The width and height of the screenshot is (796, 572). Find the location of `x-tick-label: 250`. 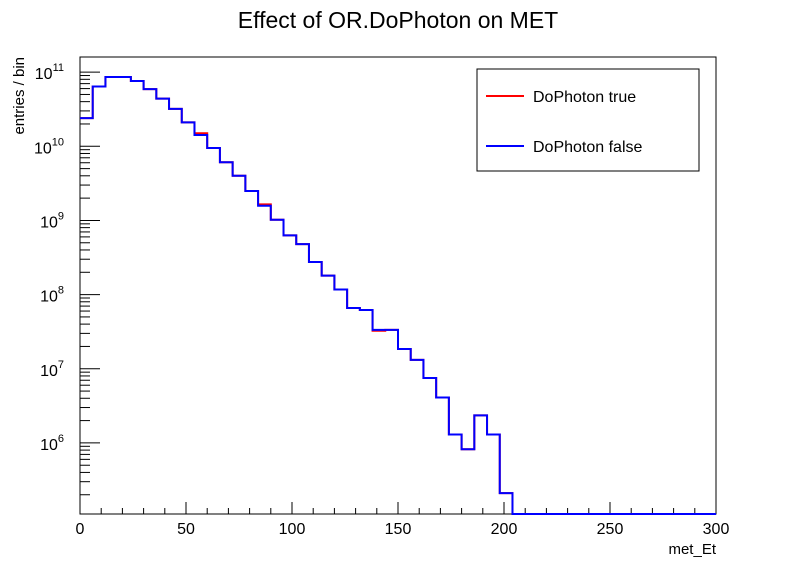

x-tick-label: 250 is located at coordinates (610, 529).